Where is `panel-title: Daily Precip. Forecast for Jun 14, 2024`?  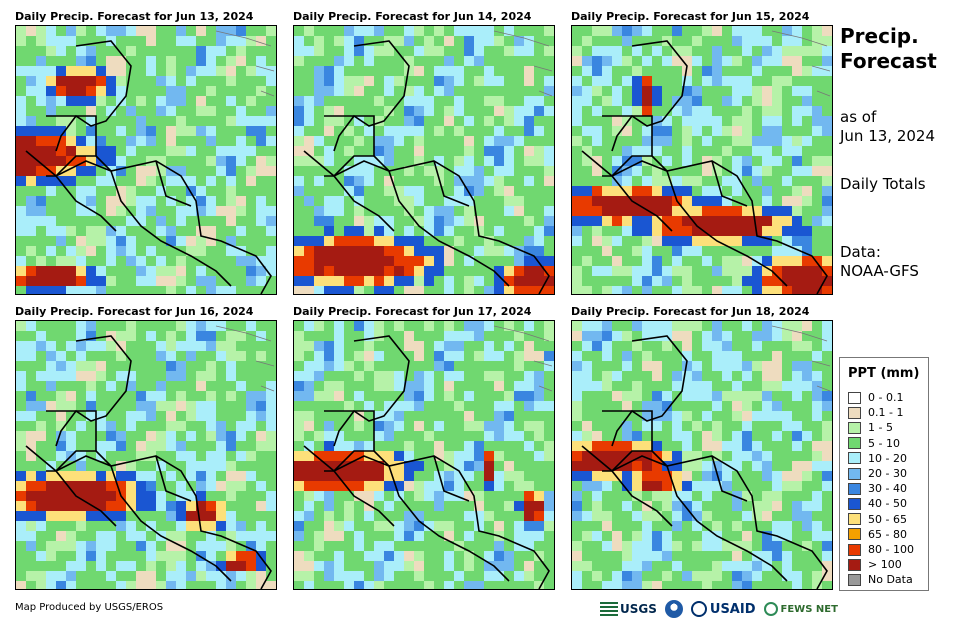
panel-title: Daily Precip. Forecast for Jun 14, 2024 is located at coordinates (412, 16).